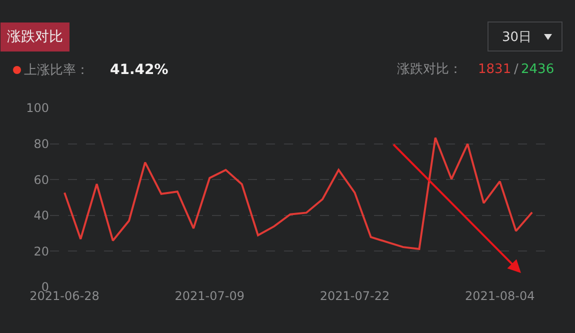  I want to click on y-tick-label: 40, so click(41, 215).